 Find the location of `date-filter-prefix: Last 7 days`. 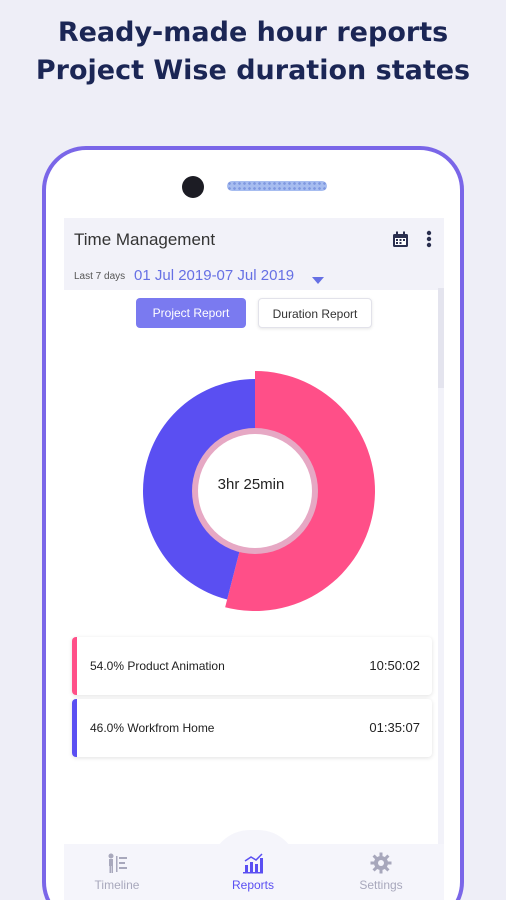

date-filter-prefix: Last 7 days is located at coordinates (100, 276).